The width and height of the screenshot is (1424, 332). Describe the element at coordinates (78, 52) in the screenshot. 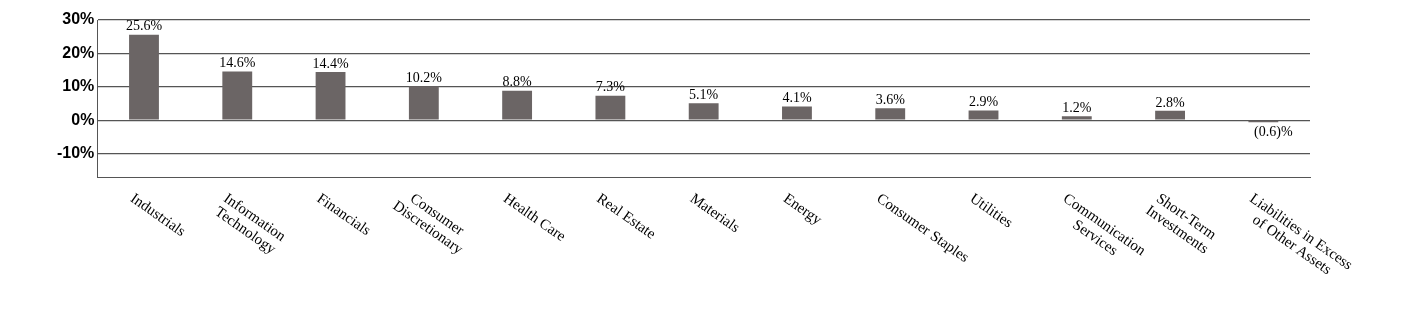

I see `y-tick-label: 20%` at that location.